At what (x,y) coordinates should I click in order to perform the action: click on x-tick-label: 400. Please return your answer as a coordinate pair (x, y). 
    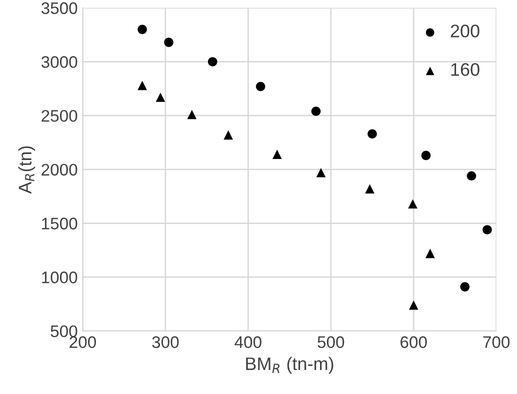
    Looking at the image, I should click on (248, 342).